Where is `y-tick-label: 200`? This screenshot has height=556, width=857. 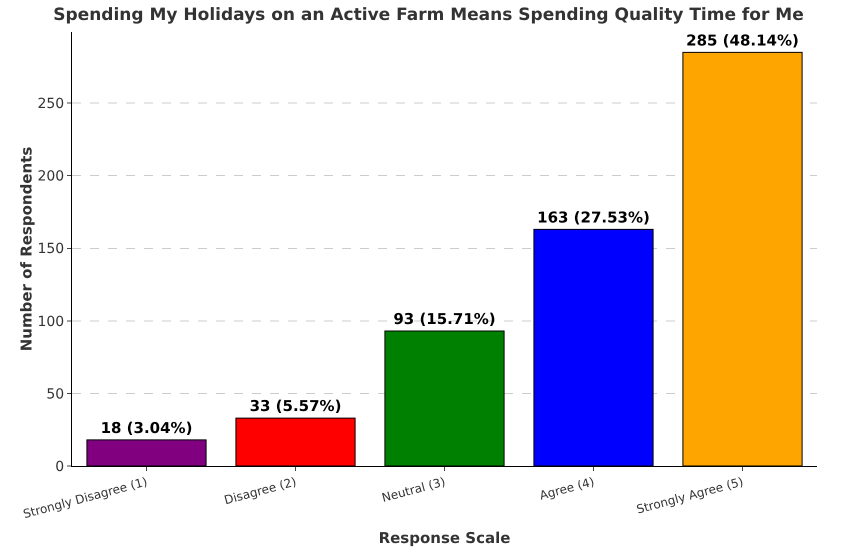 y-tick-label: 200 is located at coordinates (50, 176).